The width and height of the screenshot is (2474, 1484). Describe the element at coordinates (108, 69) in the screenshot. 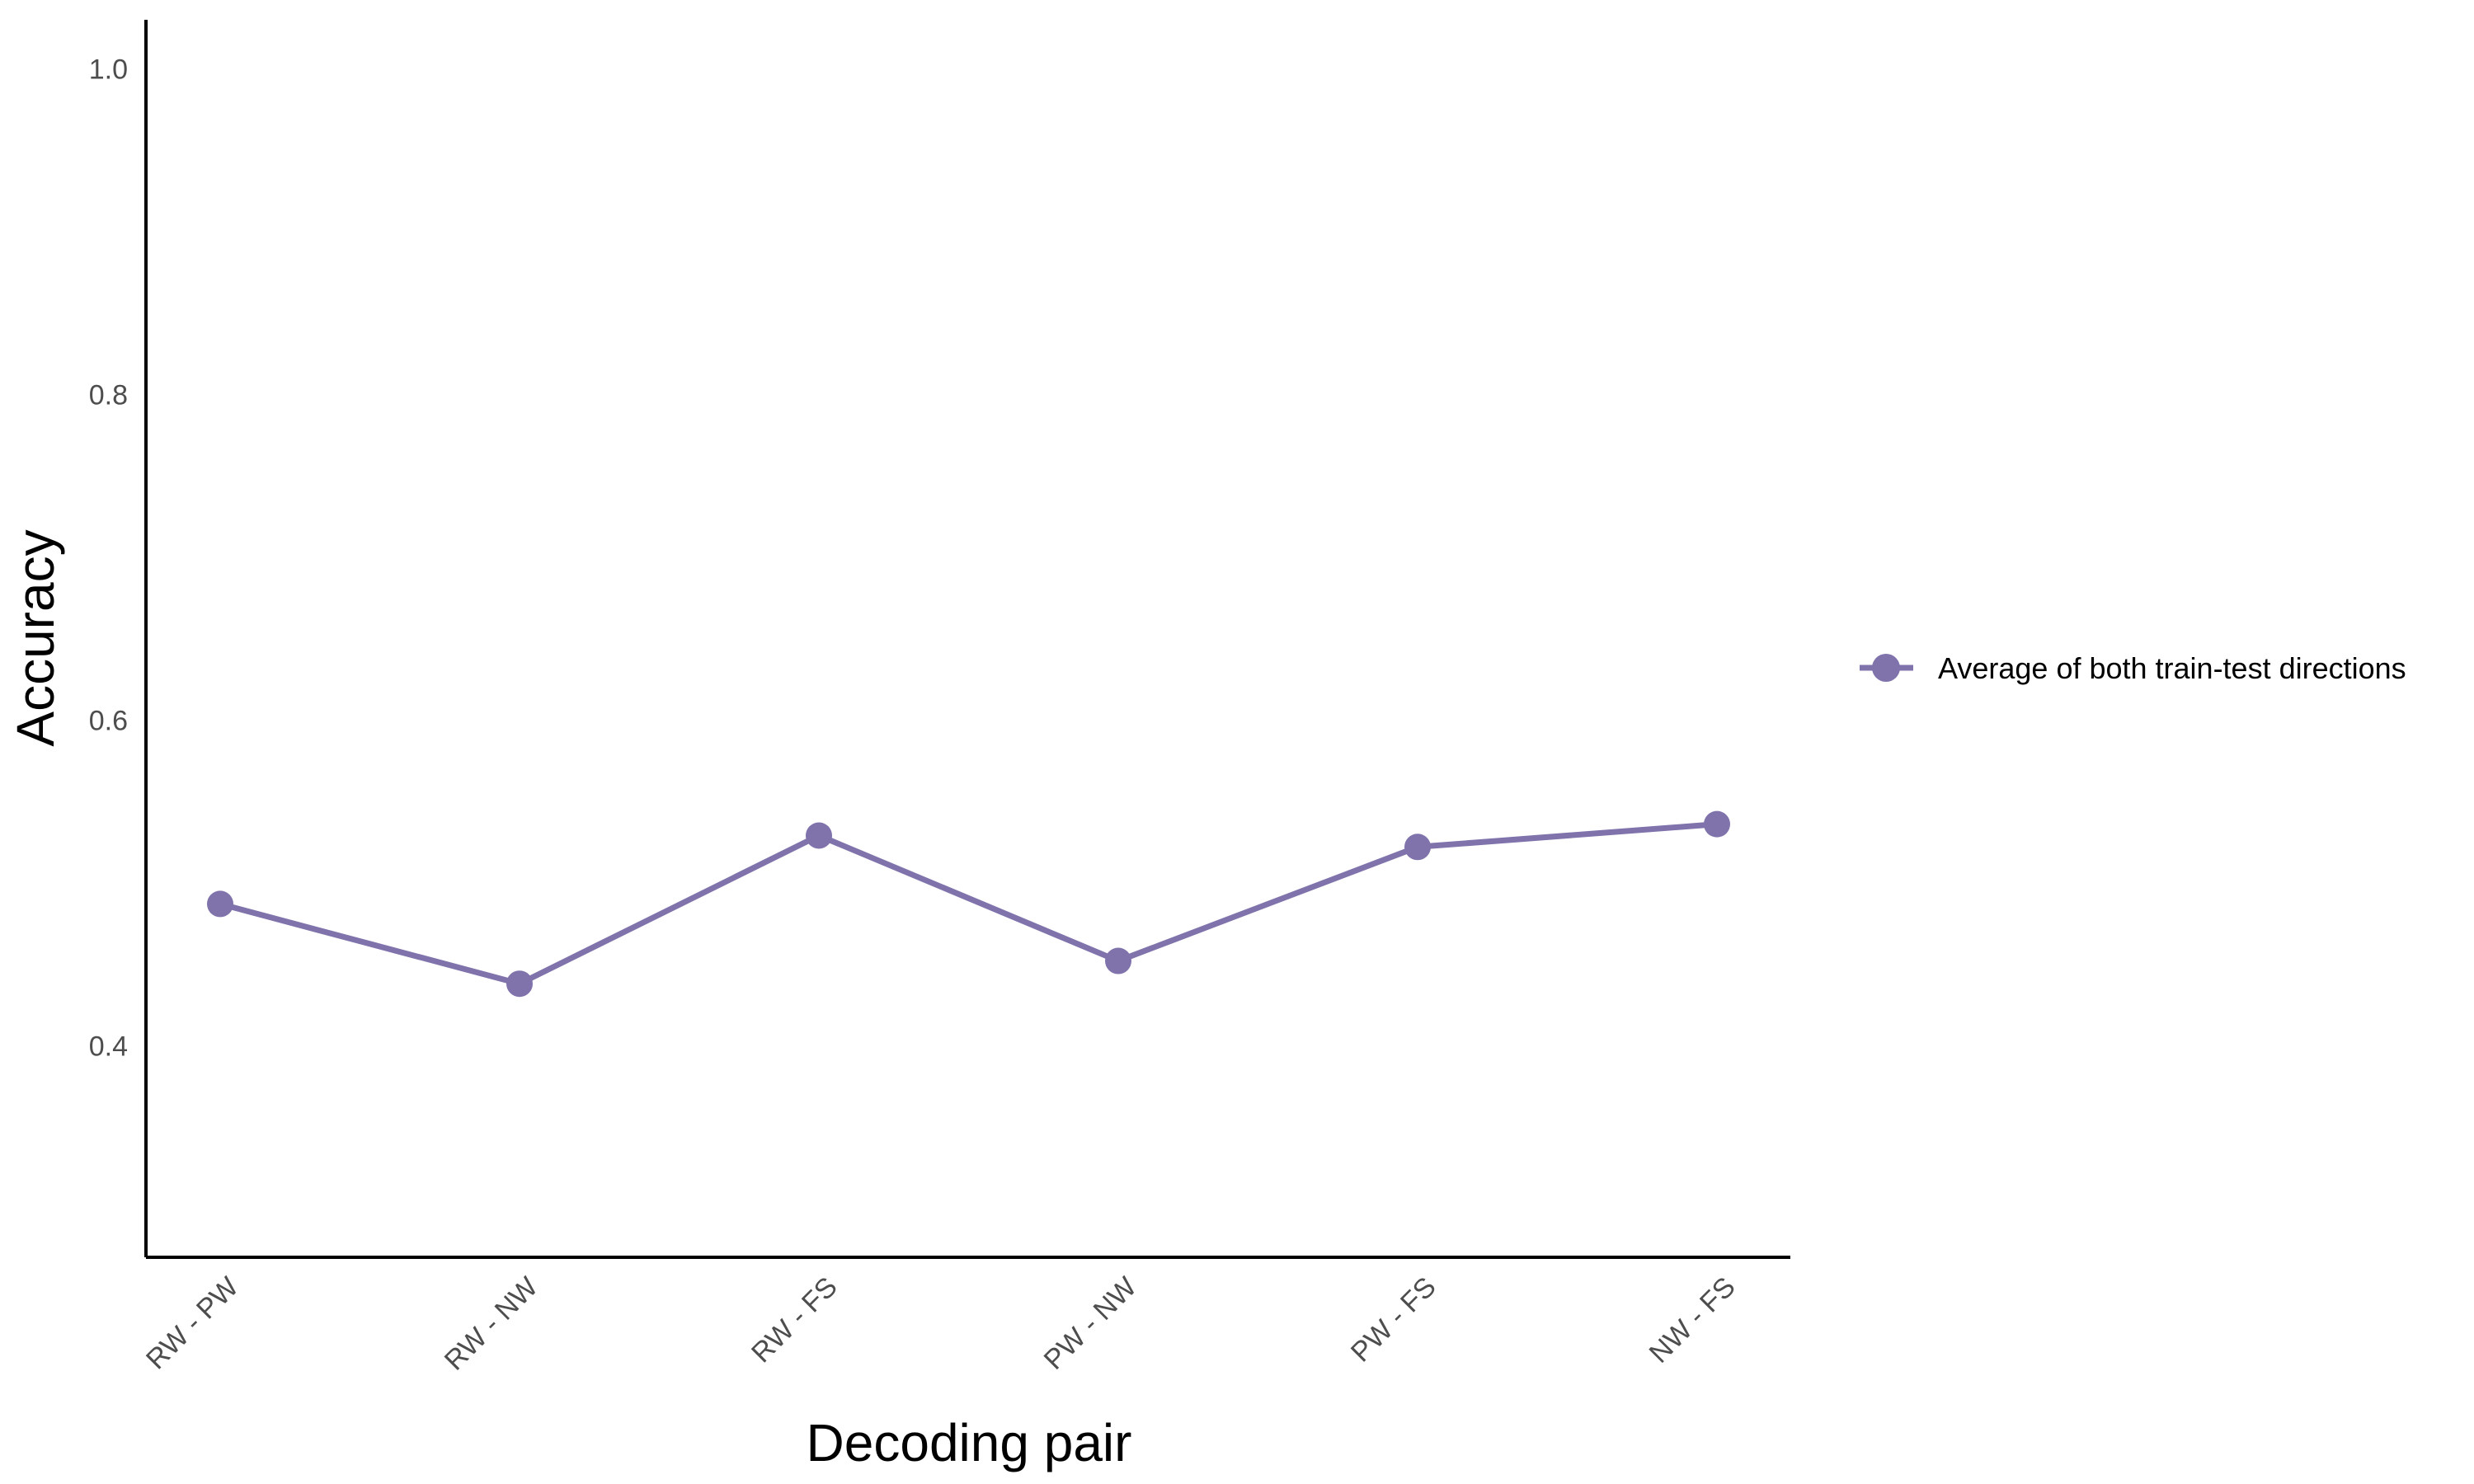

I see `y-tick-label: 1.0` at that location.